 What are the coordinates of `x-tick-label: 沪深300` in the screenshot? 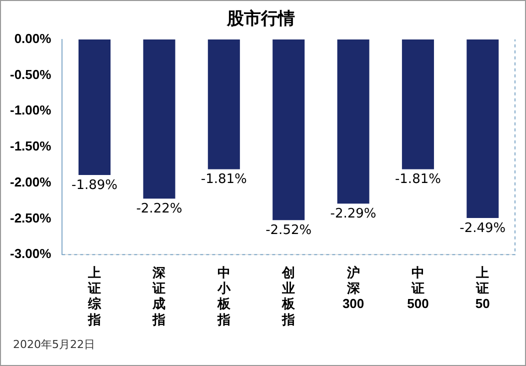 It's located at (353, 288).